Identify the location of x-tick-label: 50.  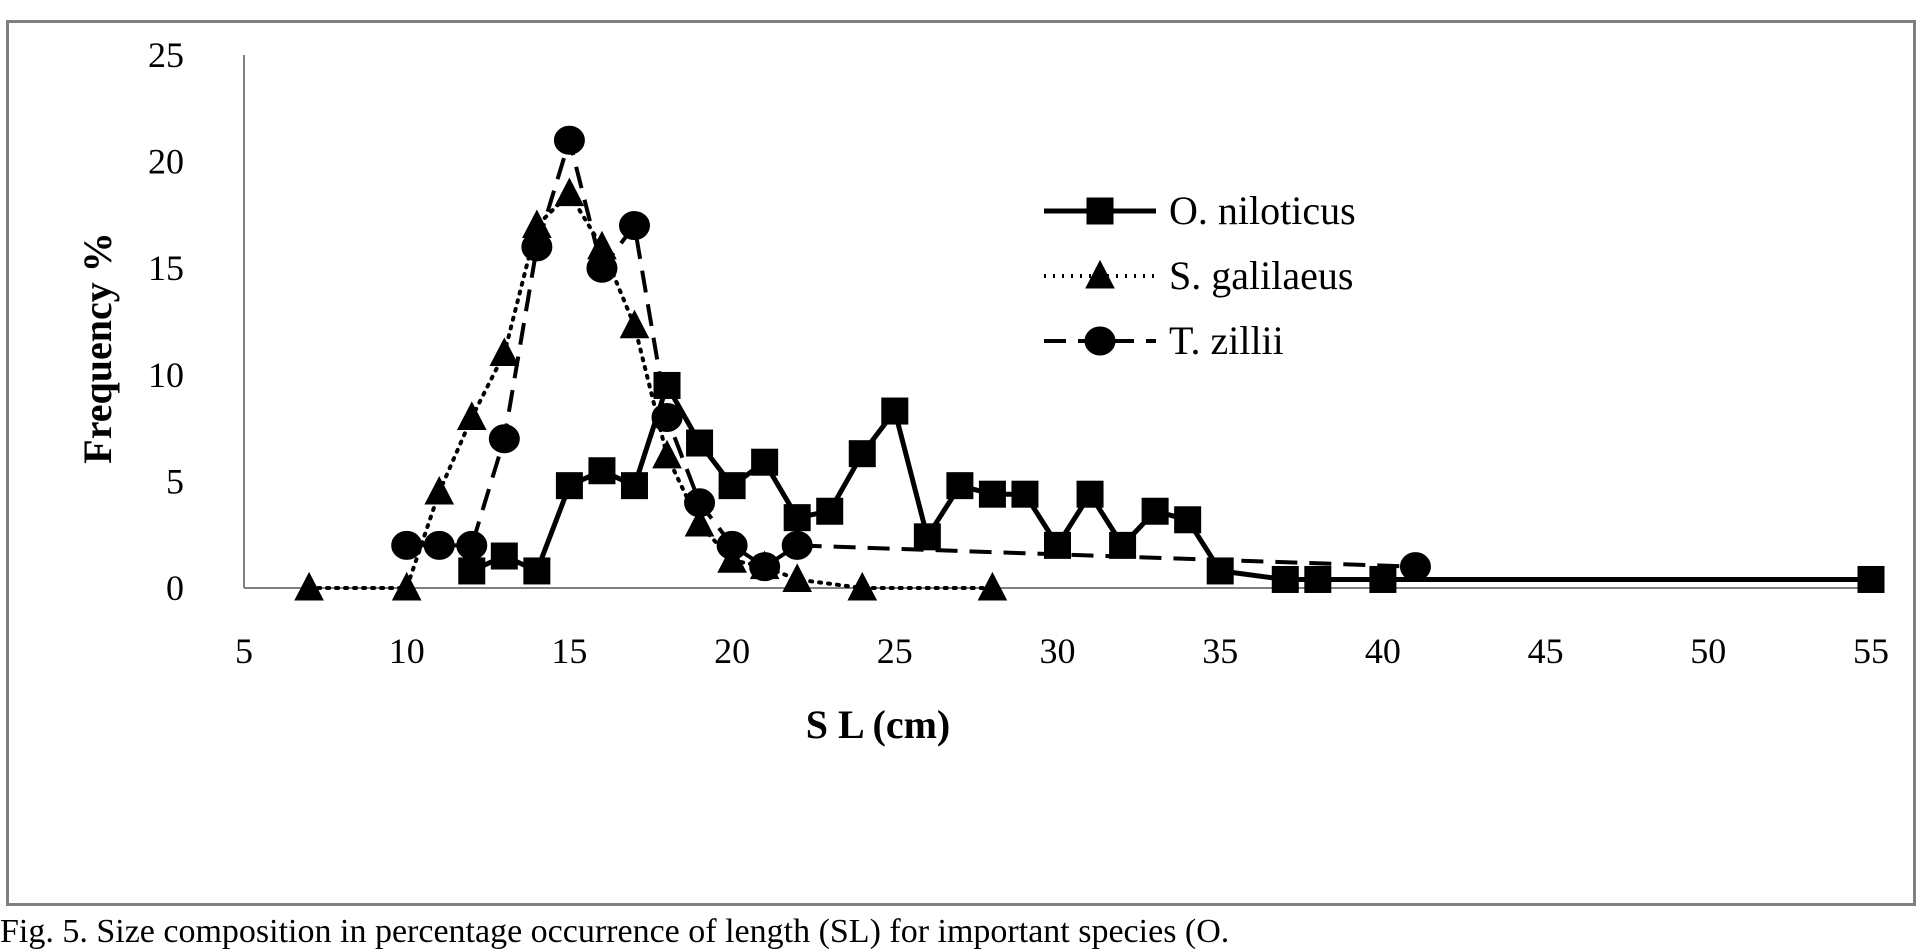
(1708, 651).